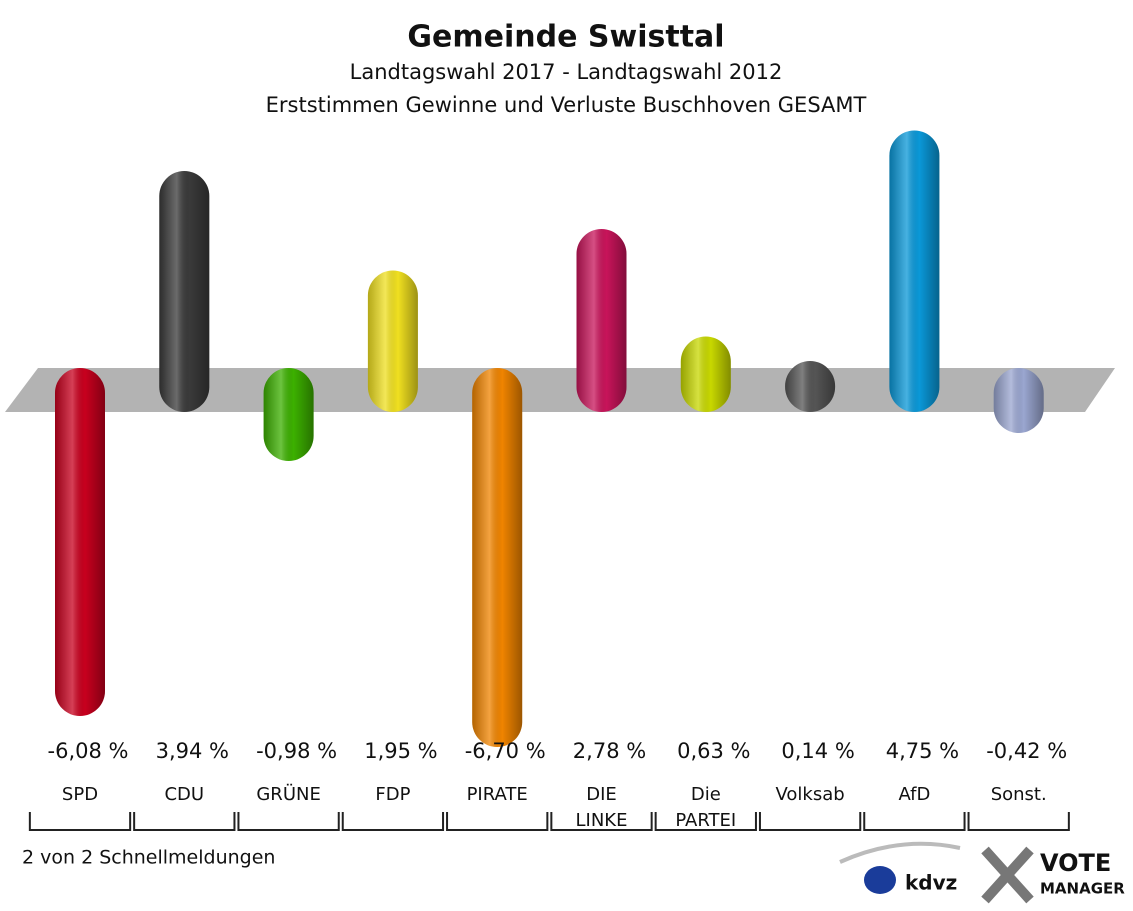 The image size is (1133, 911). I want to click on x-tick-label: Die PARTEI, so click(705, 807).